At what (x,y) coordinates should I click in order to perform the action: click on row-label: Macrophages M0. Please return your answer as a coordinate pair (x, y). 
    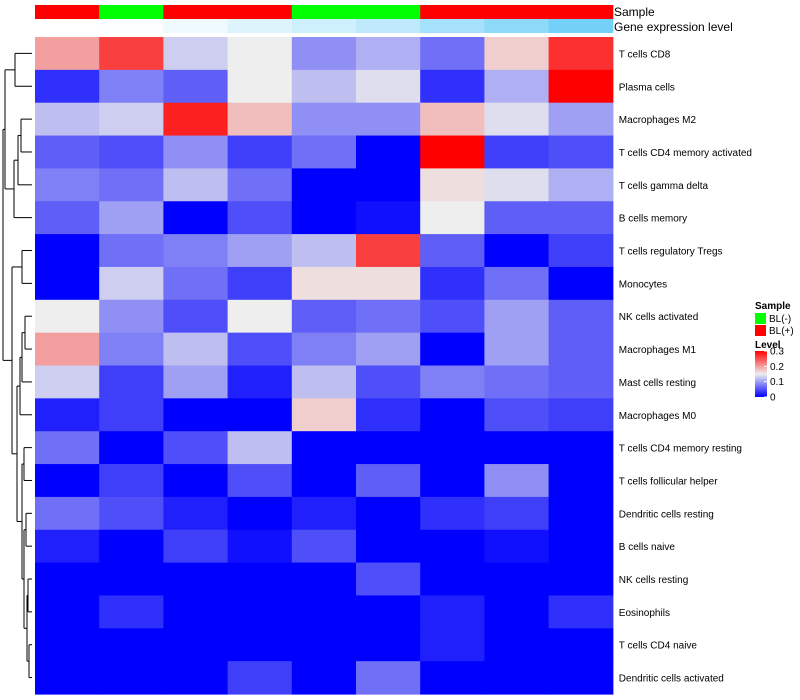
    Looking at the image, I should click on (658, 416).